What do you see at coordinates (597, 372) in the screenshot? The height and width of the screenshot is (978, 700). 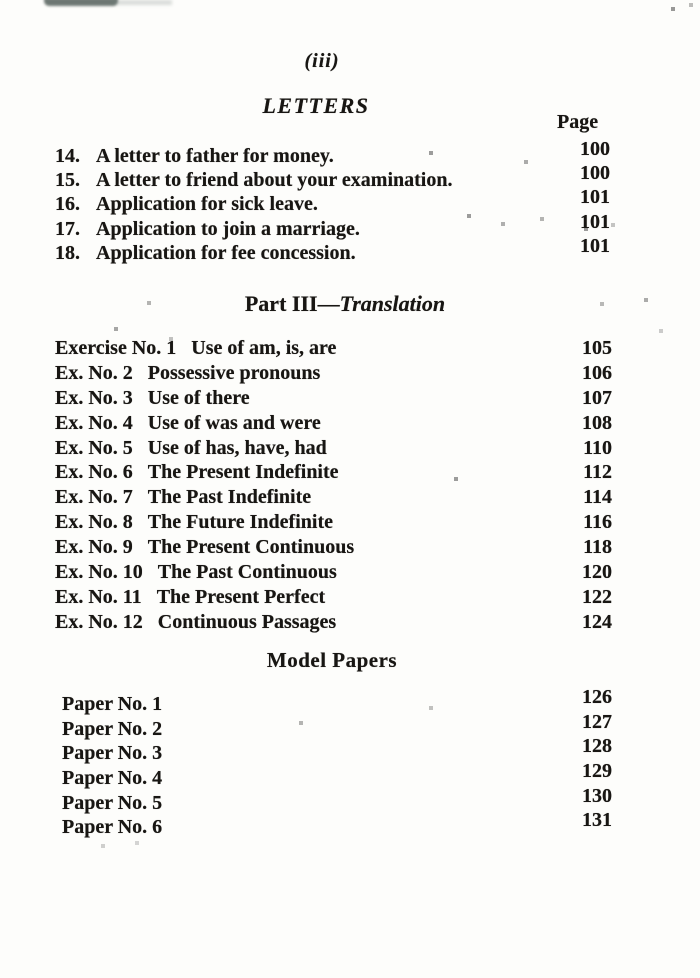 I see `item-page: 106` at bounding box center [597, 372].